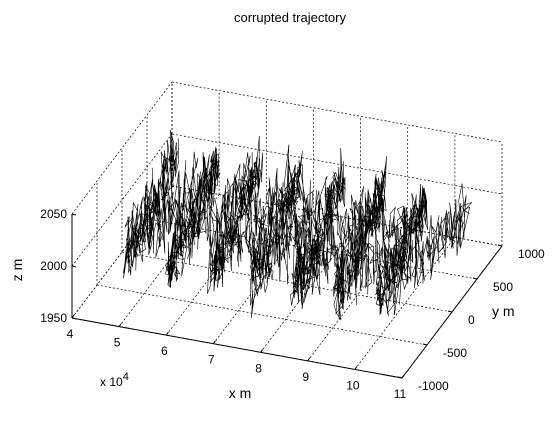  Describe the element at coordinates (290, 17) in the screenshot. I see `chart-title: corrupted trajectory` at that location.